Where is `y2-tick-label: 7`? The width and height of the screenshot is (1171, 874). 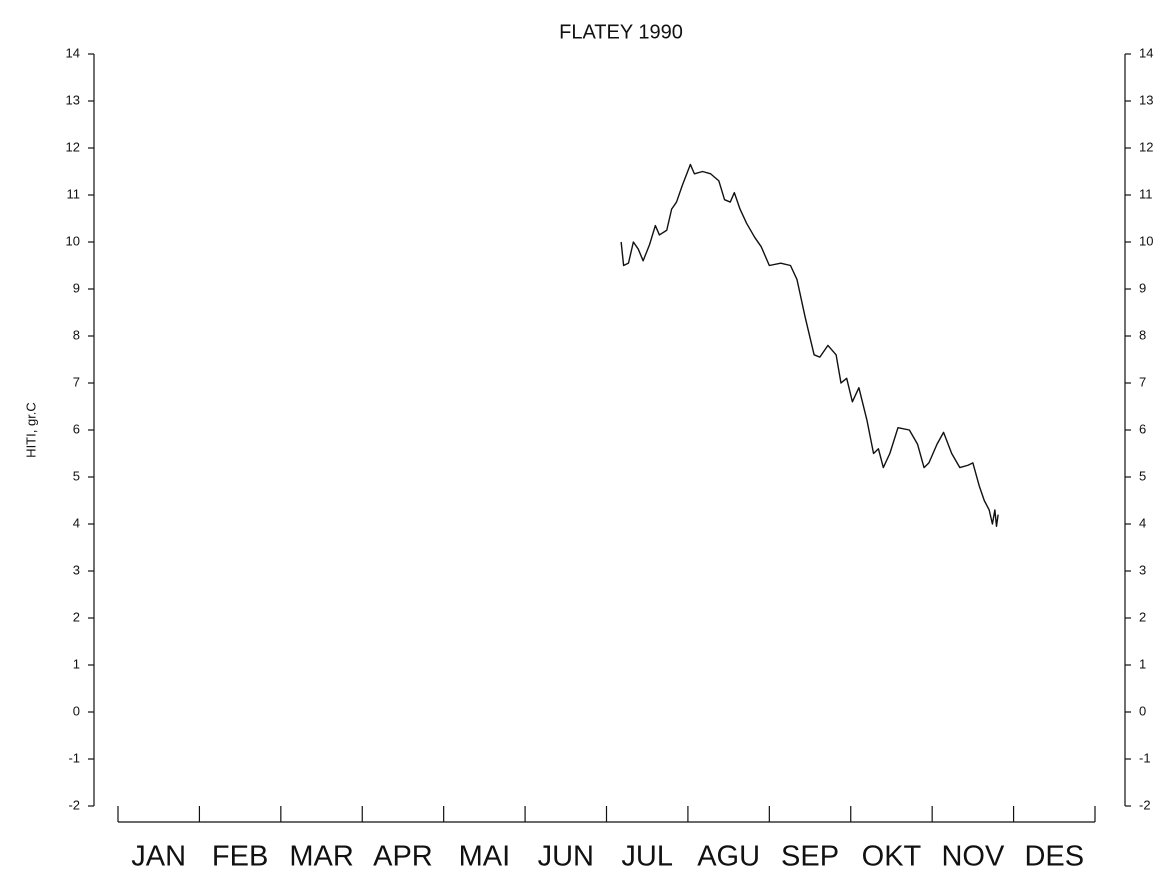
y2-tick-label: 7 is located at coordinates (1142, 381).